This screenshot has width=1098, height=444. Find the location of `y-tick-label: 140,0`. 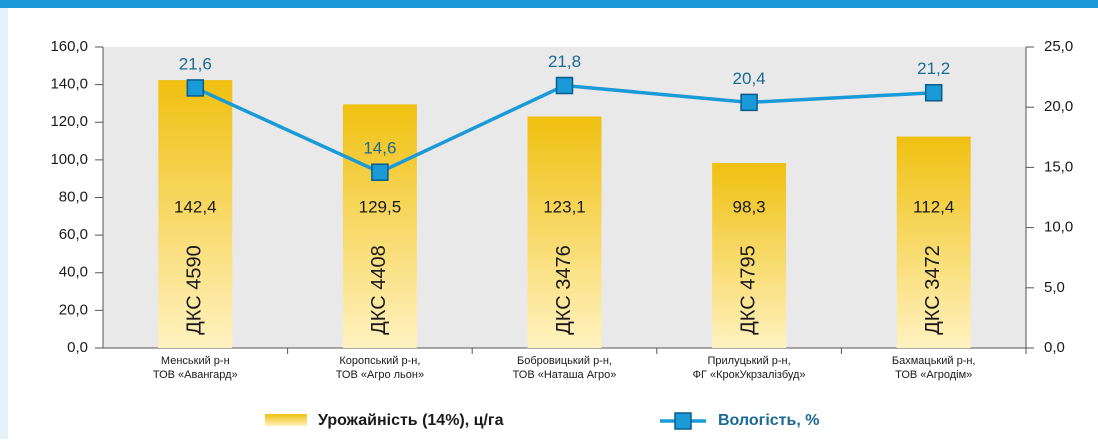

y-tick-label: 140,0 is located at coordinates (69, 84).